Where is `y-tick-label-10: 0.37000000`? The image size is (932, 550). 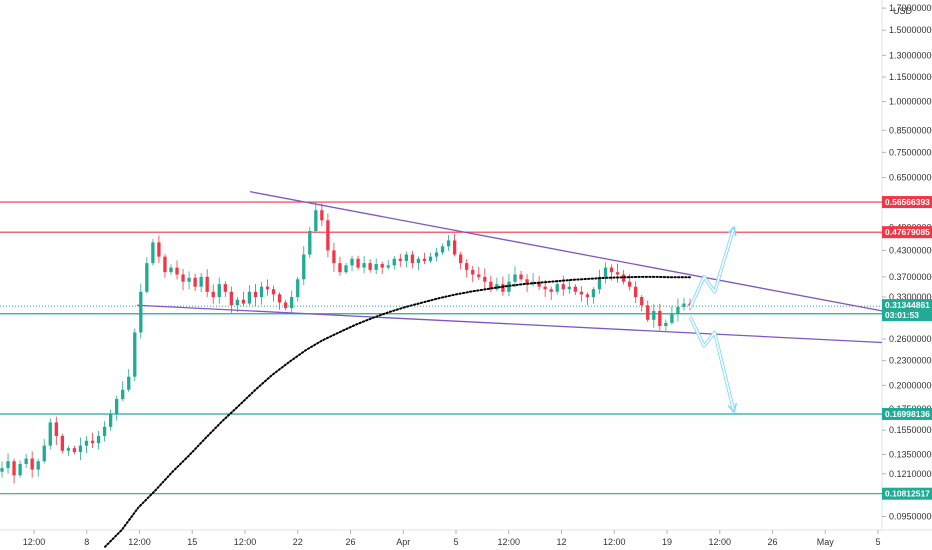
y-tick-label-10: 0.37000000 is located at coordinates (910, 277).